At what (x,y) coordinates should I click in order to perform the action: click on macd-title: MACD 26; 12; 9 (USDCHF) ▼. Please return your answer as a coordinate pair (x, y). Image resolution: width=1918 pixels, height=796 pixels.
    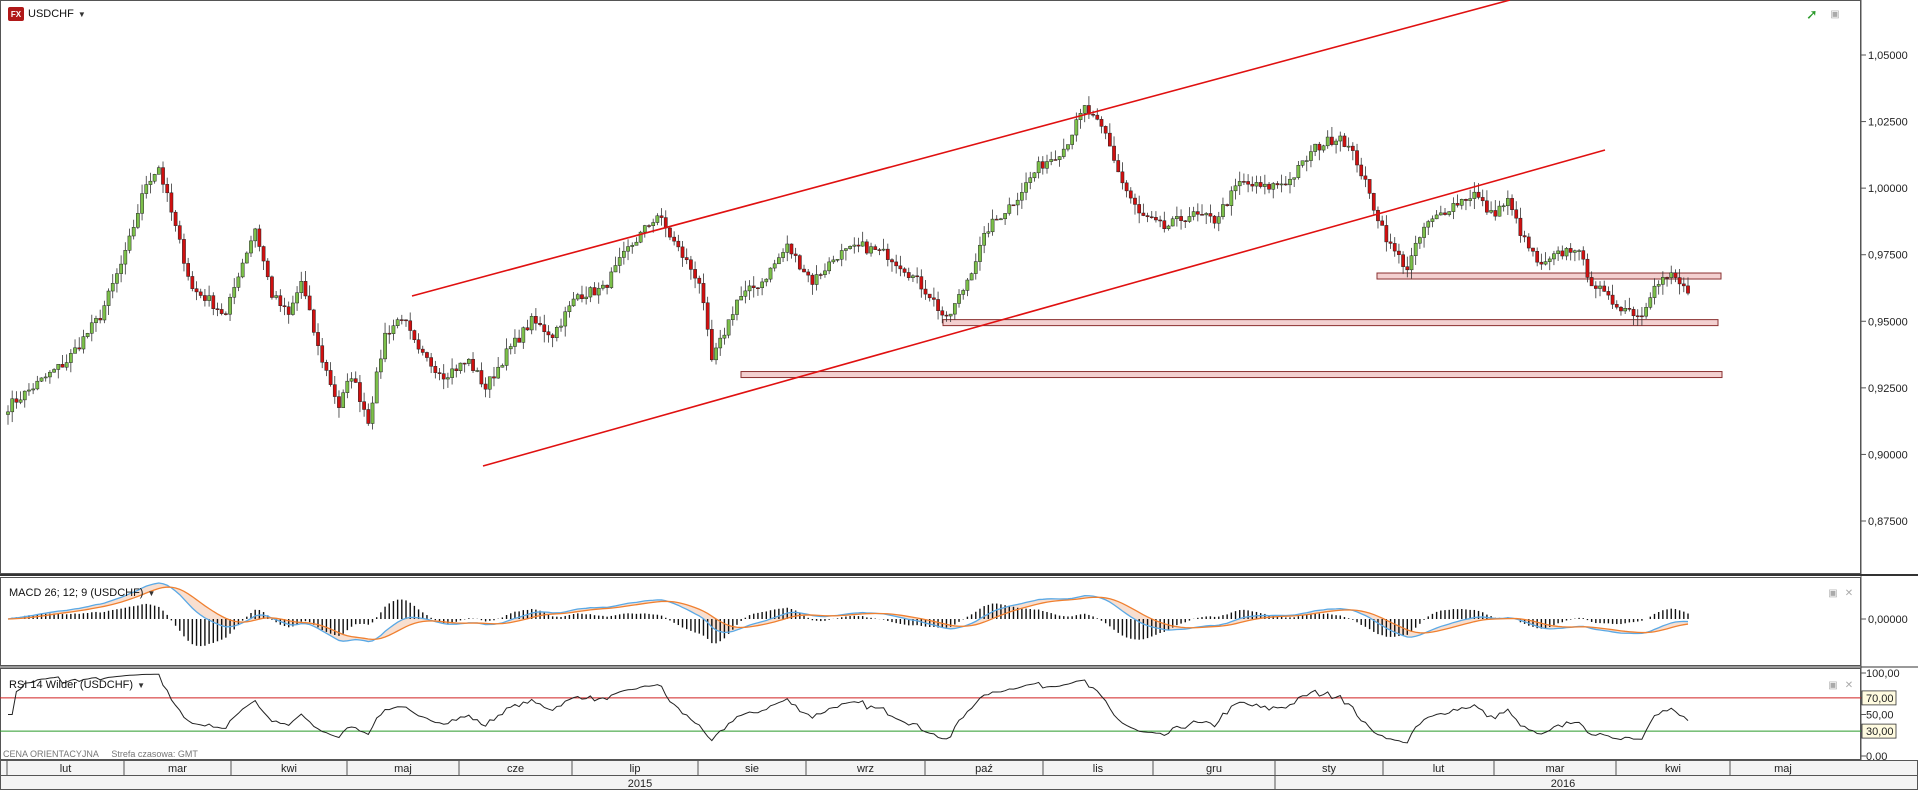
    Looking at the image, I should click on (82, 593).